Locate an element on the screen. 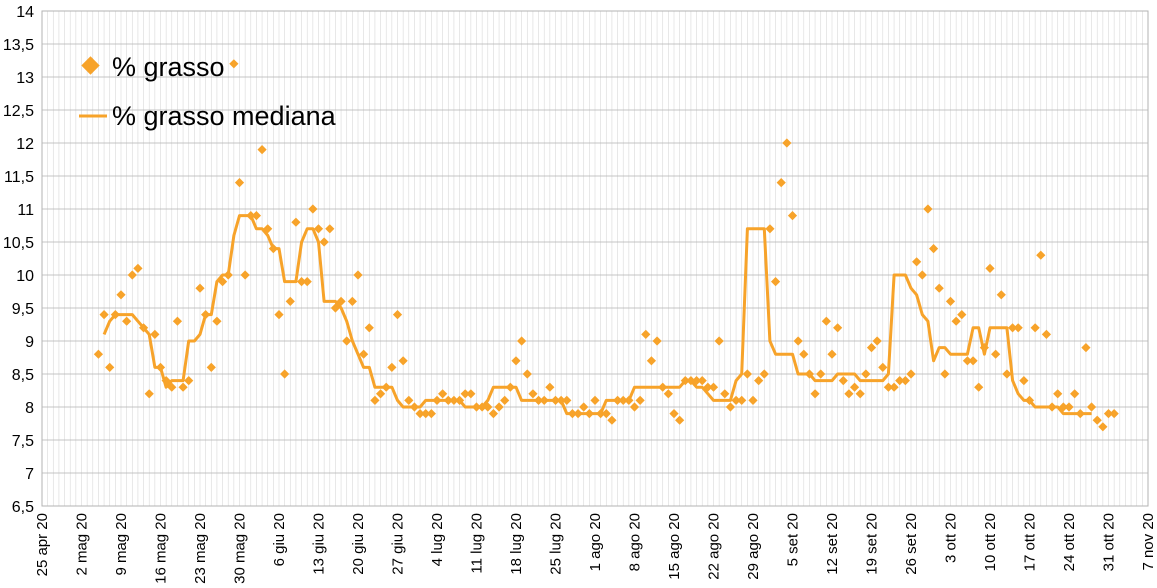  x-tick-label: 20 giu 20 is located at coordinates (358, 544).